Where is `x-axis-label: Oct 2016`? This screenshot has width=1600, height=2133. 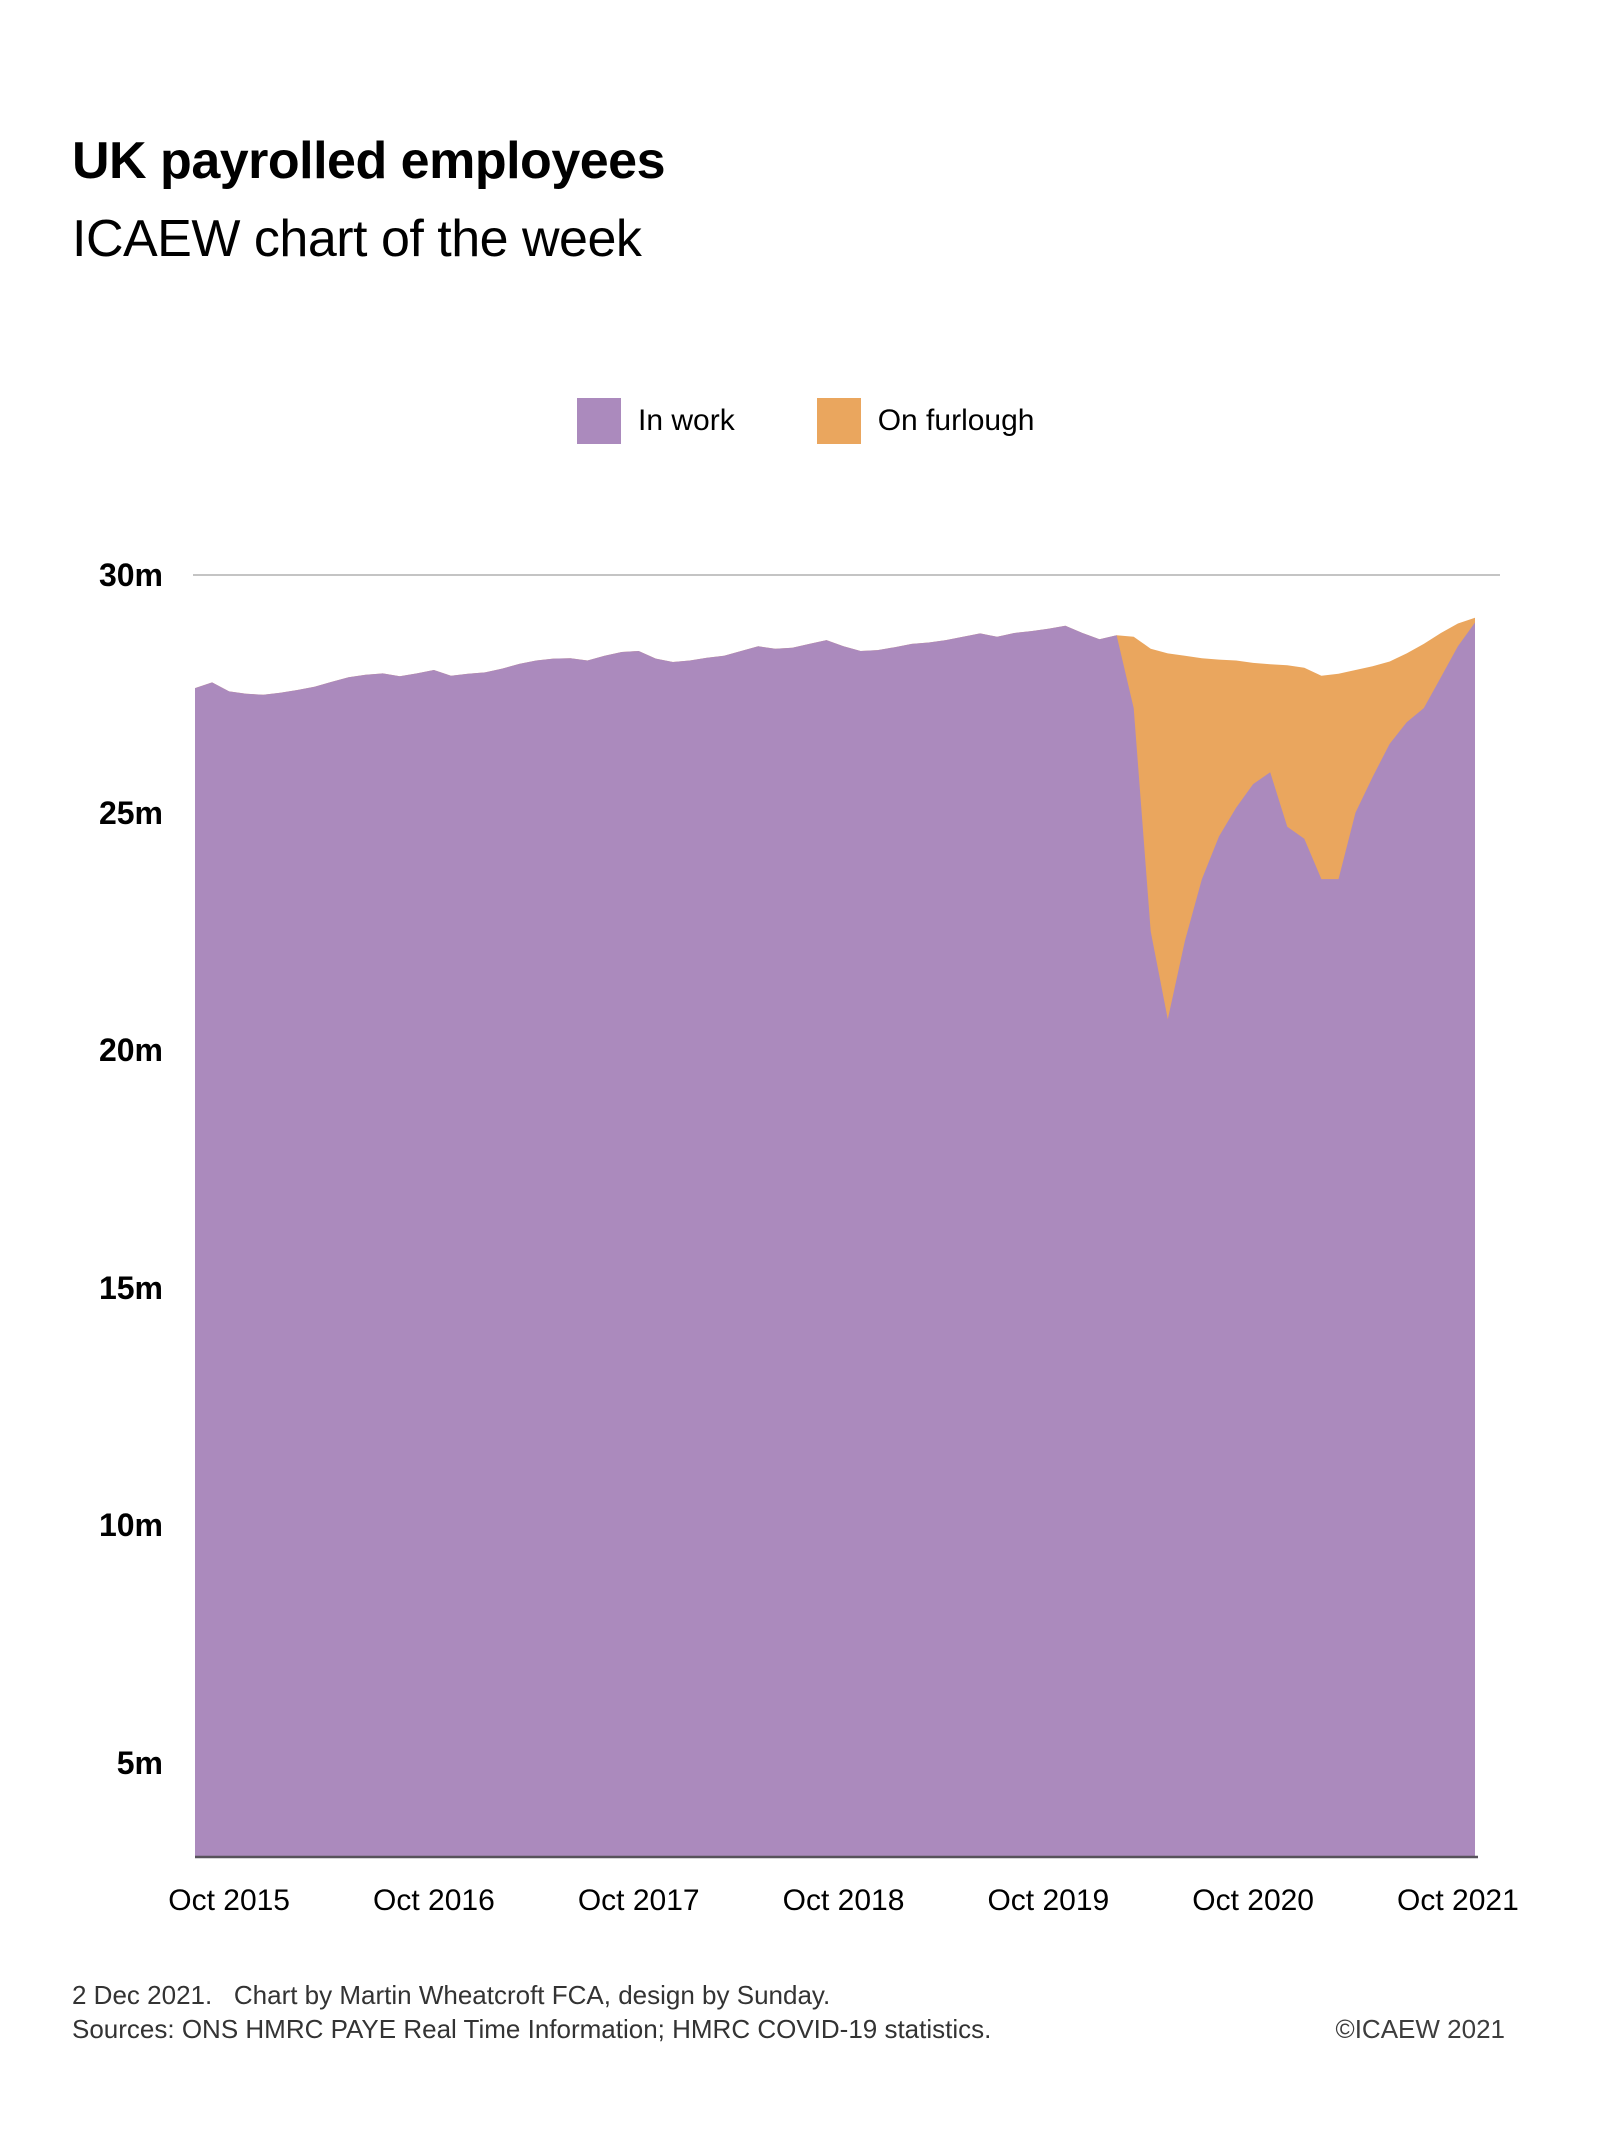
x-axis-label: Oct 2016 is located at coordinates (434, 1900).